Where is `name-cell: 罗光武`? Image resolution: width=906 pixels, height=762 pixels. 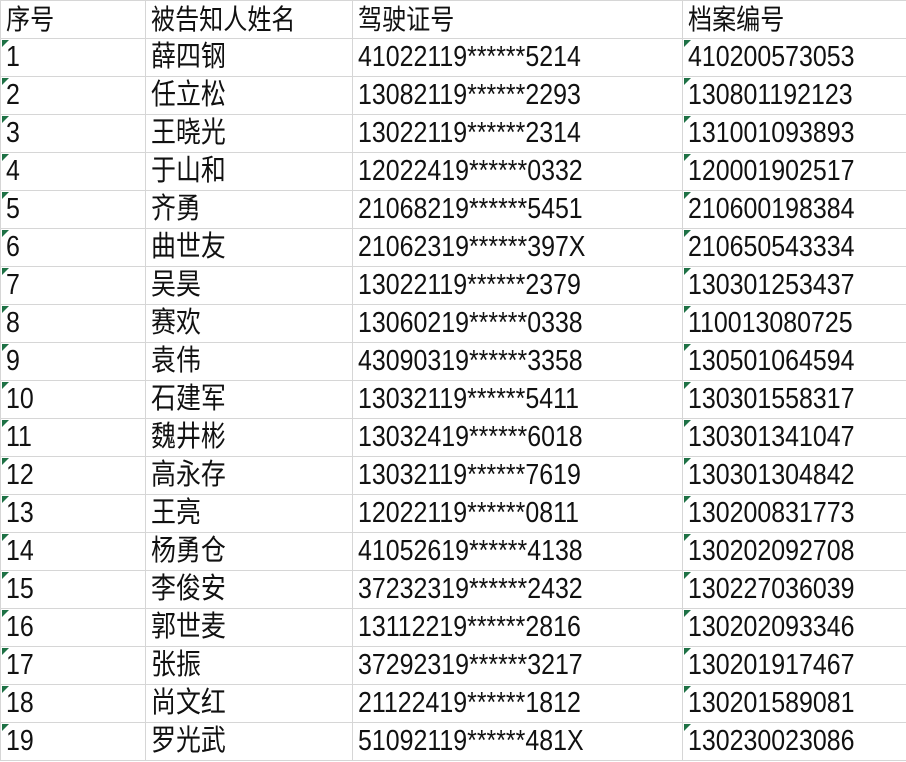 name-cell: 罗光武 is located at coordinates (249, 741).